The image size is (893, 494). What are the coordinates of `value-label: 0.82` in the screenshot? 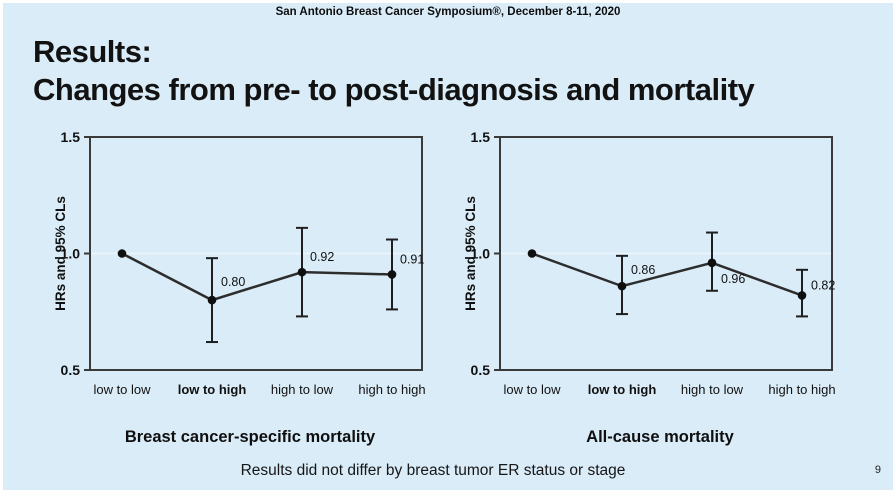 It's located at (823, 285).